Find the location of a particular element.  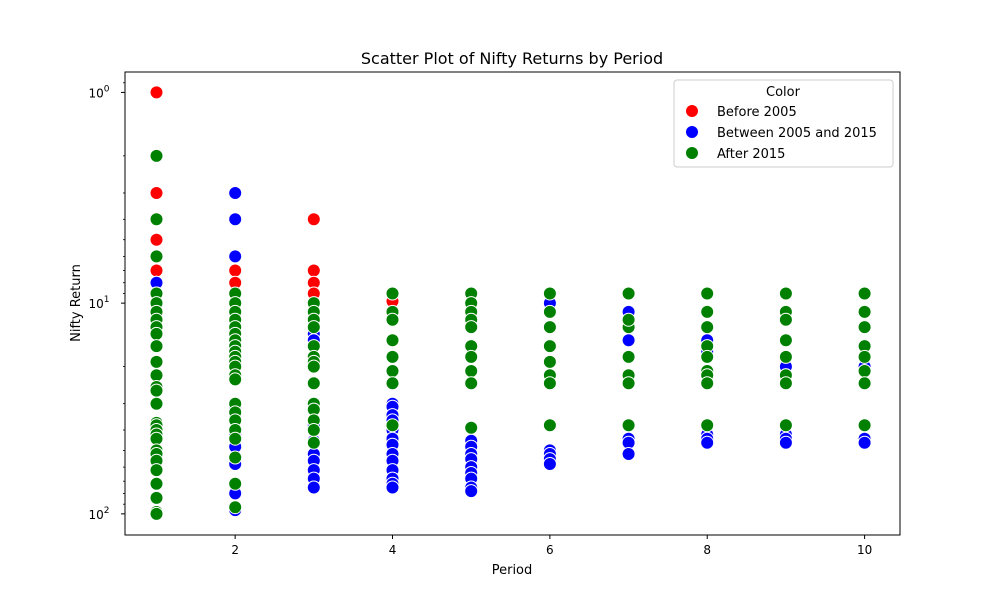

x-tick-label: 2 is located at coordinates (235, 550).